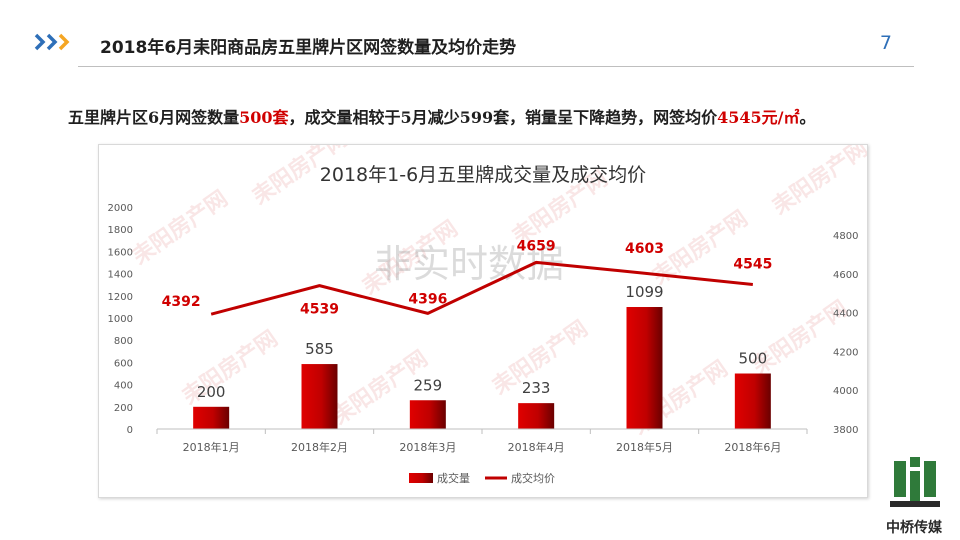  I want to click on bar-value-label: 233, so click(536, 388).